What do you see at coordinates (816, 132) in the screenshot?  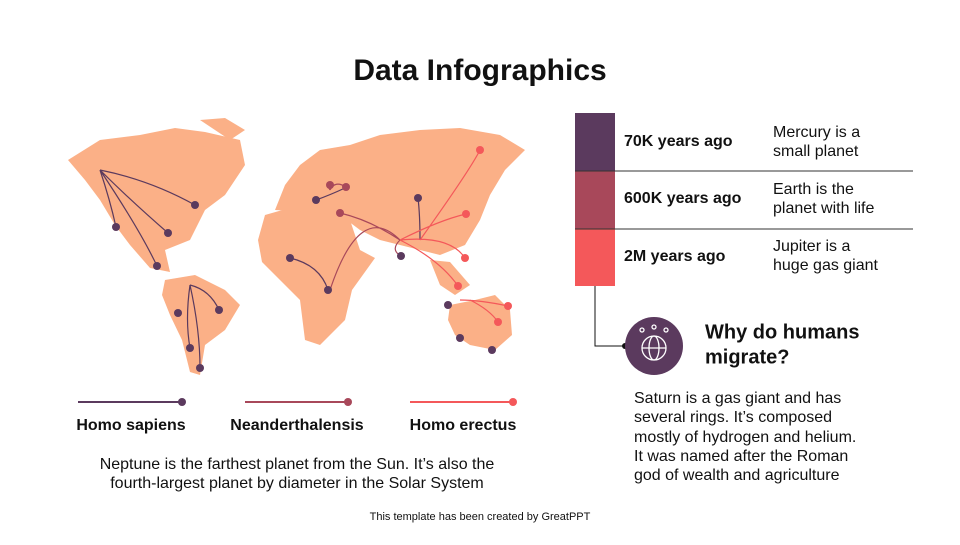 I see `description: Mercury is a` at bounding box center [816, 132].